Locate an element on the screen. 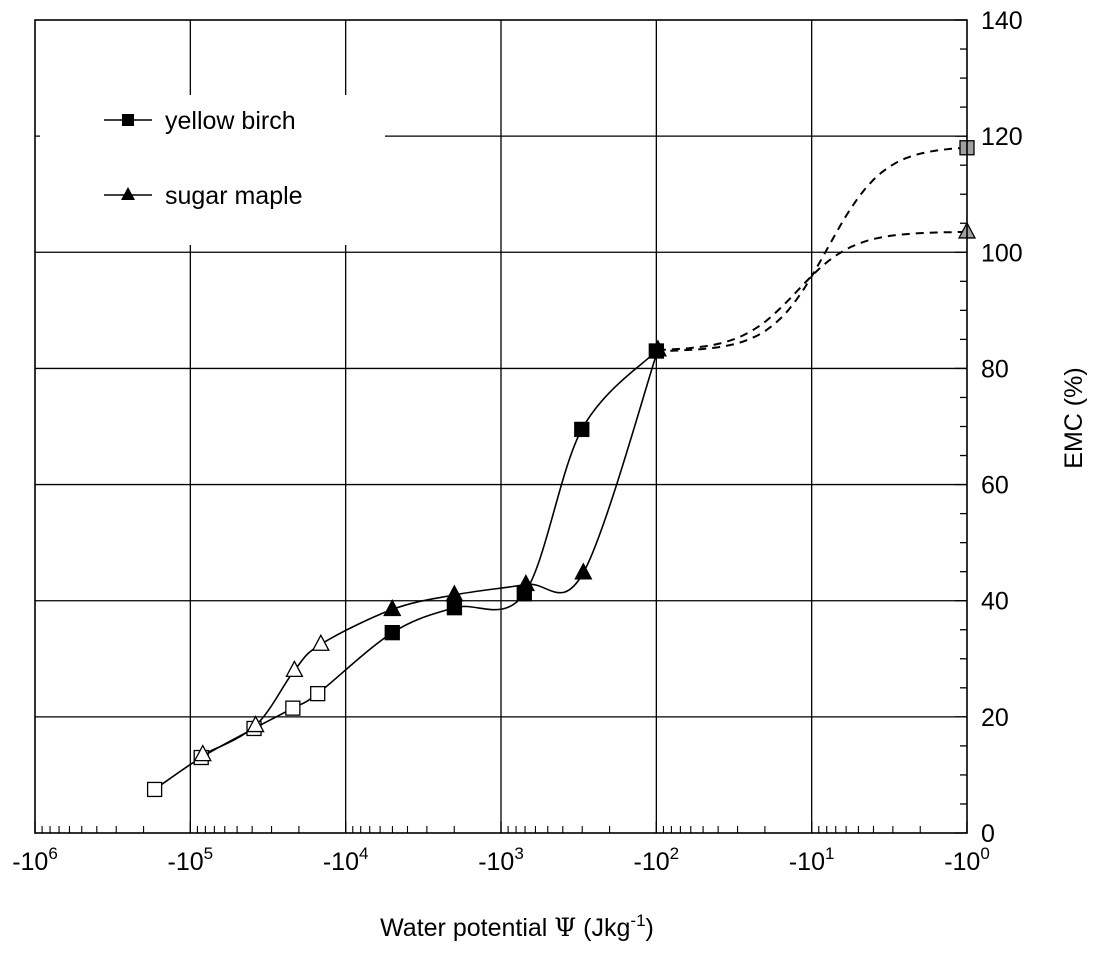 The height and width of the screenshot is (957, 1101). y-tick-label: 60 is located at coordinates (995, 486).